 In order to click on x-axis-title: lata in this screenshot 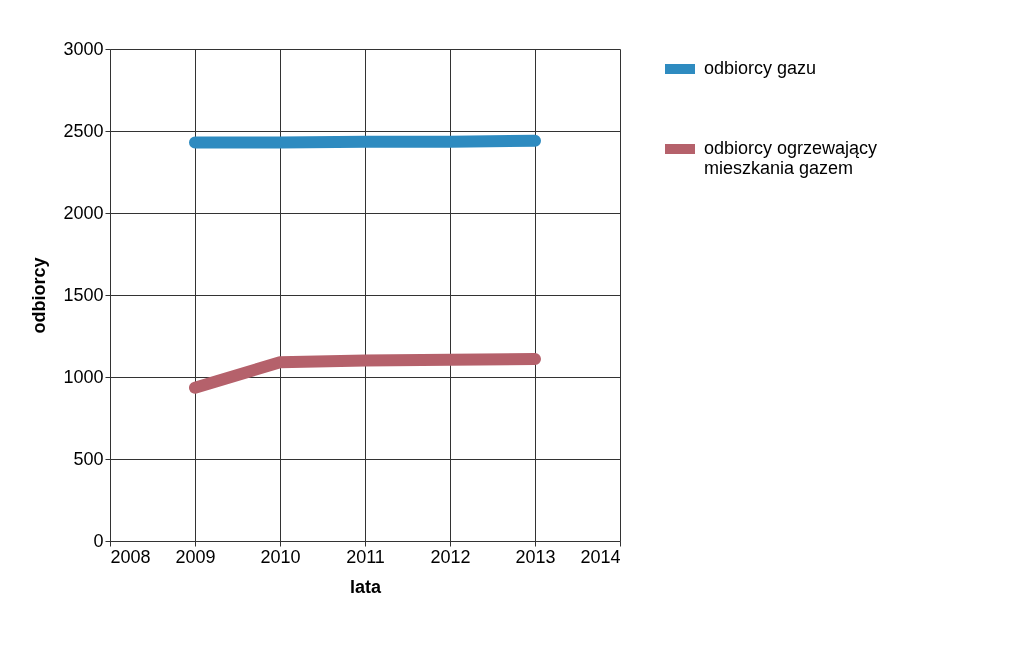, I will do `click(365, 586)`.